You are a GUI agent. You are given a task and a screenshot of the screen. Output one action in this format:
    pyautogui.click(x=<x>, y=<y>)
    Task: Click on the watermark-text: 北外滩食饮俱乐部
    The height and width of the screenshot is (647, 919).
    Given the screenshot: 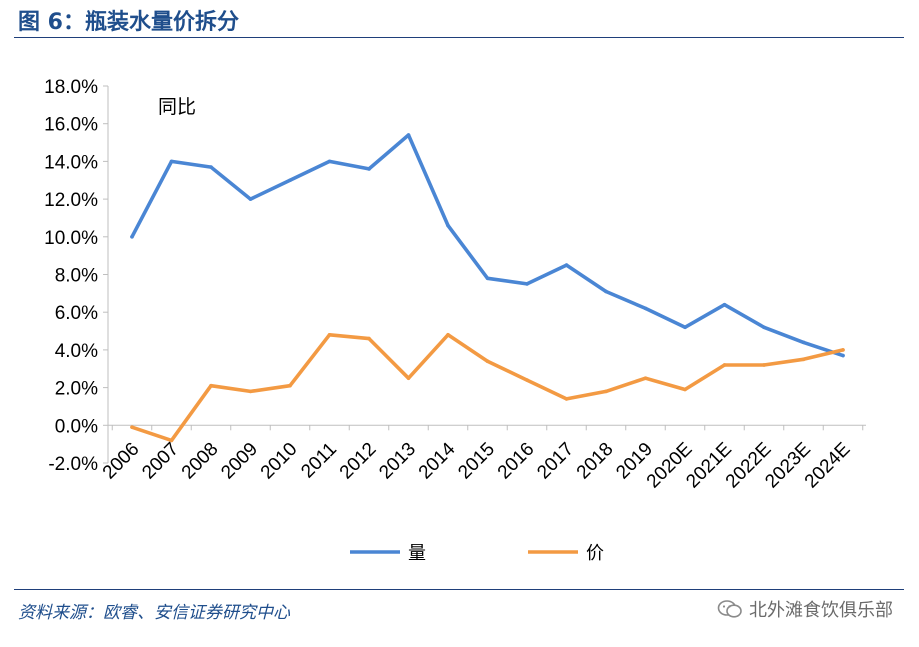 What is the action you would take?
    pyautogui.click(x=821, y=610)
    